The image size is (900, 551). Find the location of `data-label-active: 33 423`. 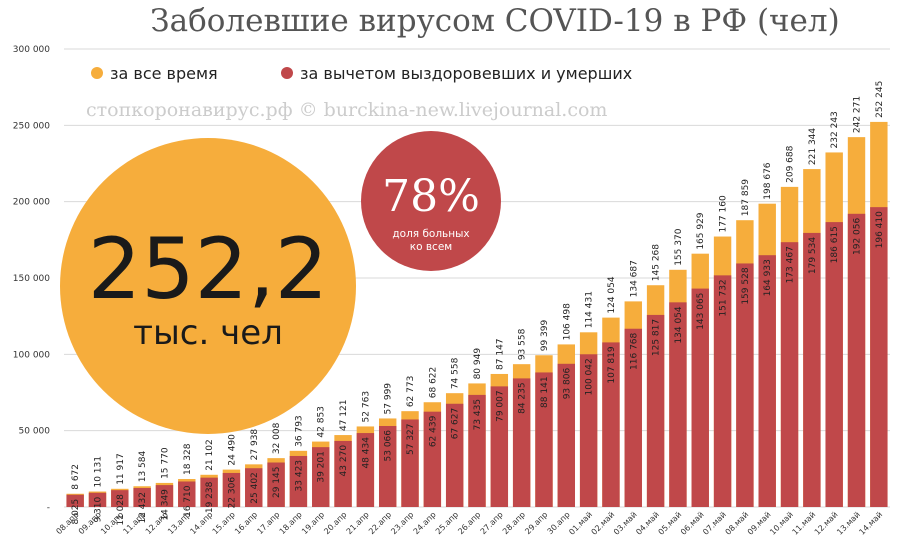

data-label-active: 33 423 is located at coordinates (299, 476).